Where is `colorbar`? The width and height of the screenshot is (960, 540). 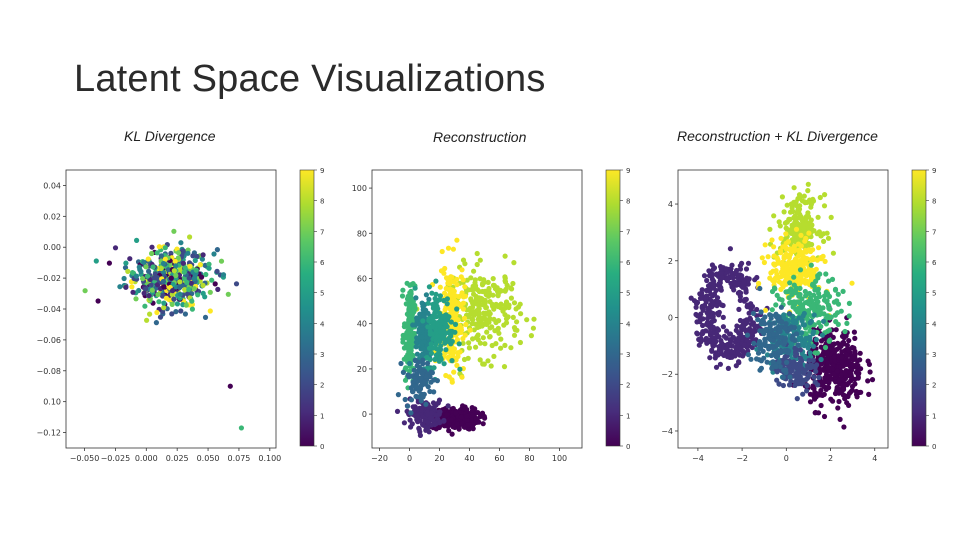
colorbar is located at coordinates (307, 308).